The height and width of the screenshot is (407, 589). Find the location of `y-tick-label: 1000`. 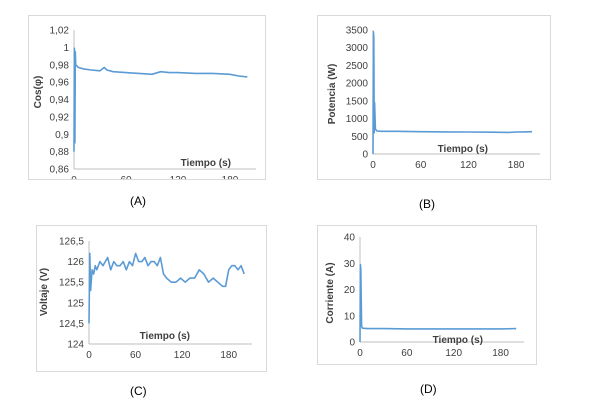

y-tick-label: 1000 is located at coordinates (357, 119).